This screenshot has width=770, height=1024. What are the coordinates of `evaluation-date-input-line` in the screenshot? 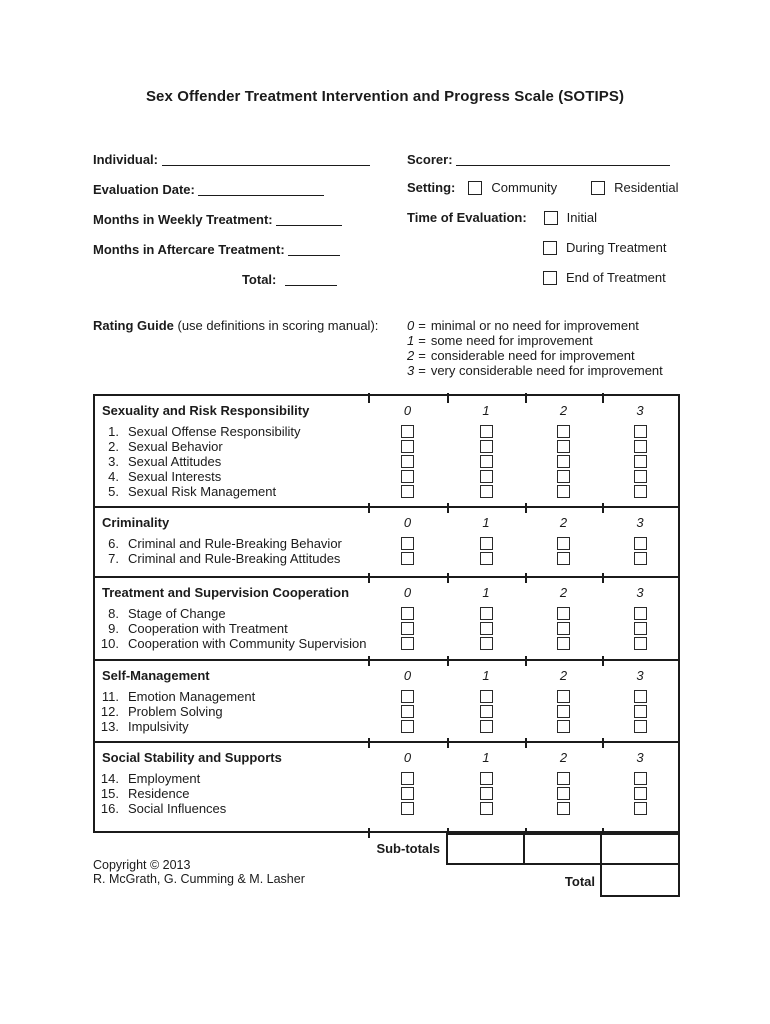 It's located at (261, 189).